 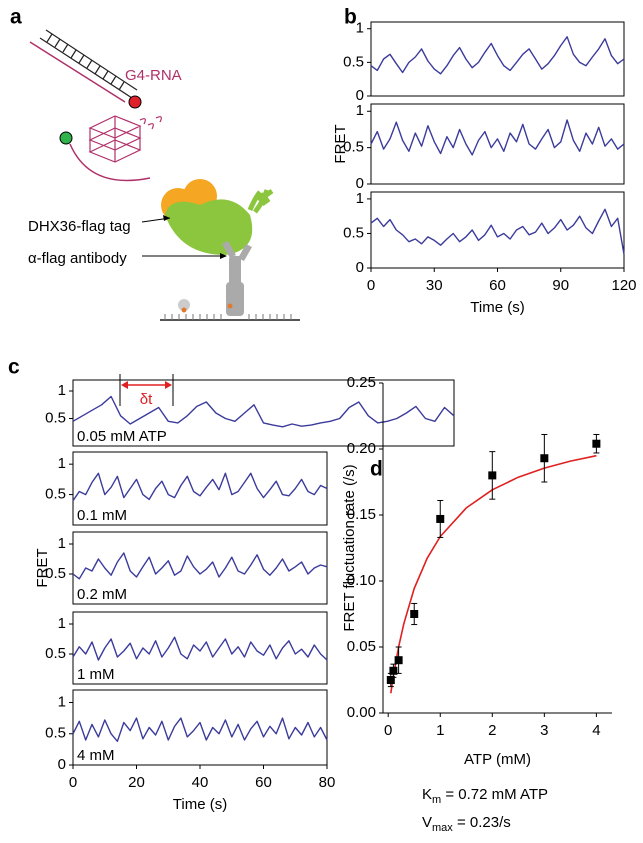 What do you see at coordinates (350, 17) in the screenshot?
I see `panel-label: b` at bounding box center [350, 17].